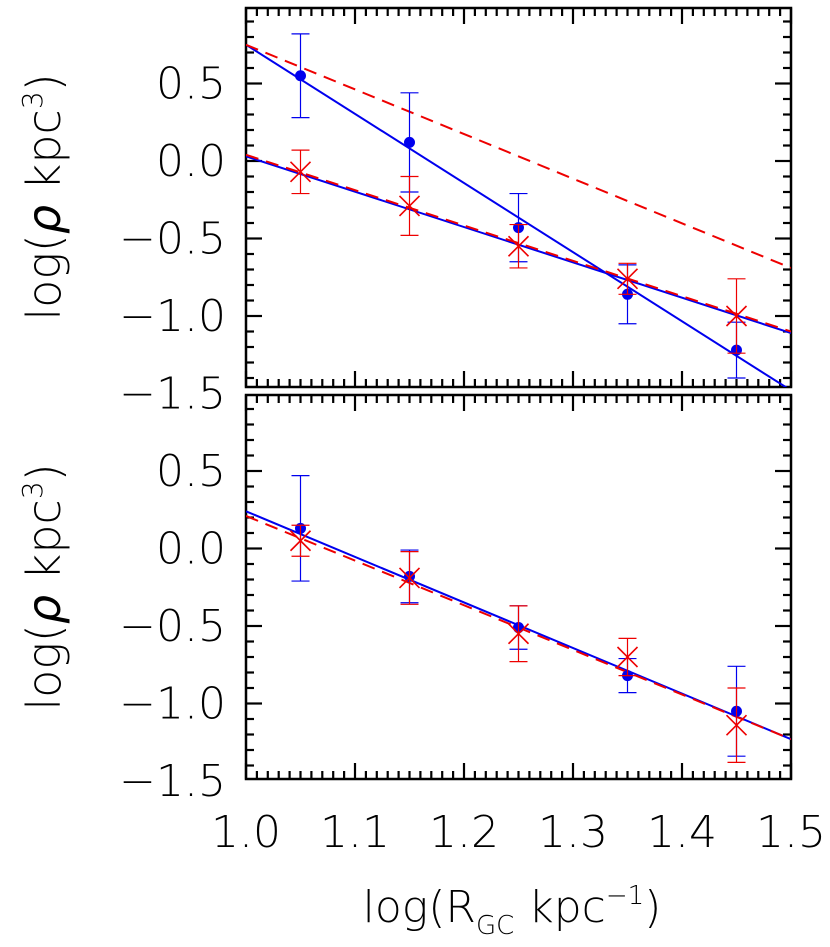 Image resolution: width=830 pixels, height=947 pixels. Describe the element at coordinates (246, 832) in the screenshot. I see `x-tick-label: 1.0` at that location.